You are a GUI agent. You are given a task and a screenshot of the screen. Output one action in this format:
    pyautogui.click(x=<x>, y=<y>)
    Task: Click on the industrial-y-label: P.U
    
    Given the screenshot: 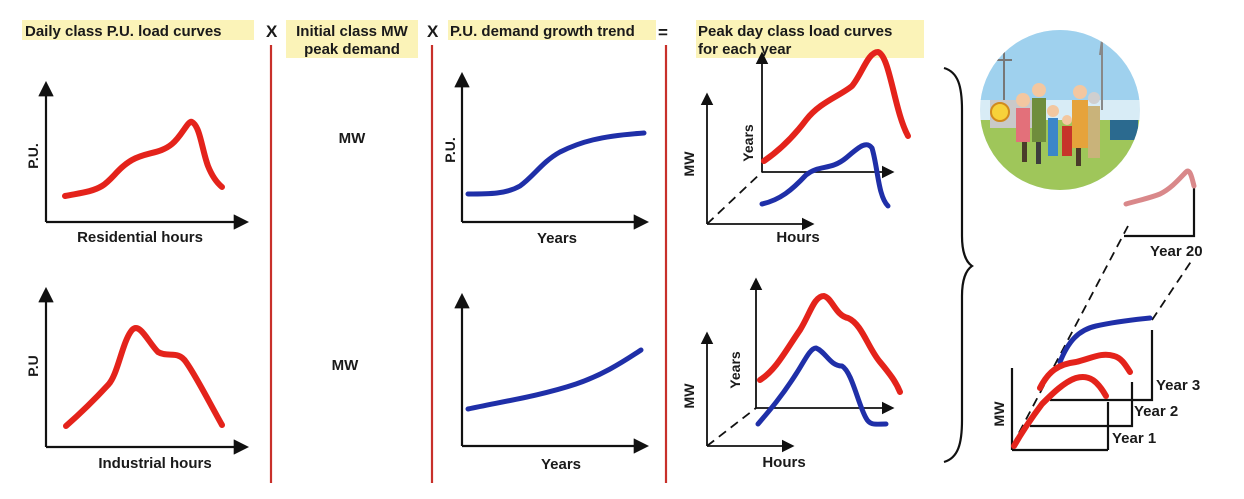 What is the action you would take?
    pyautogui.click(x=33, y=366)
    